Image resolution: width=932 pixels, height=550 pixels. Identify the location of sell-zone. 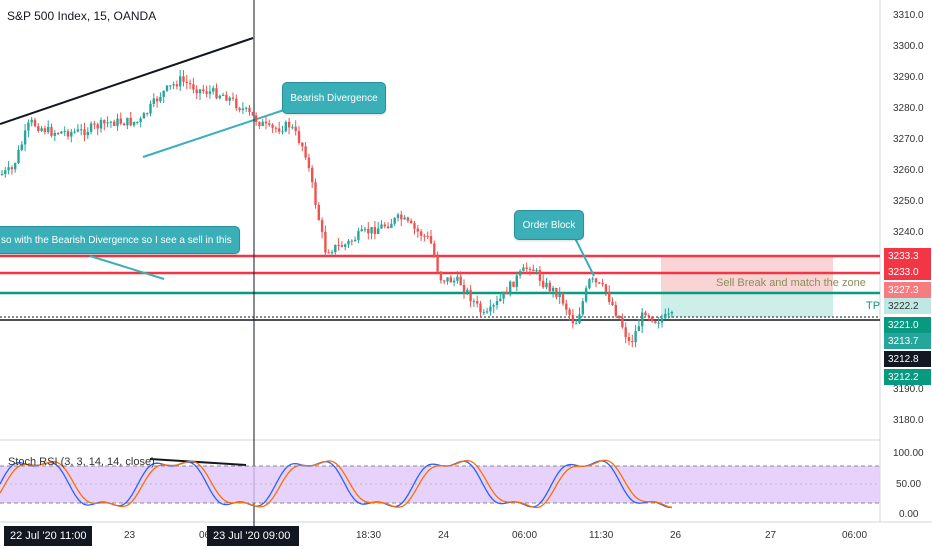
(747, 275).